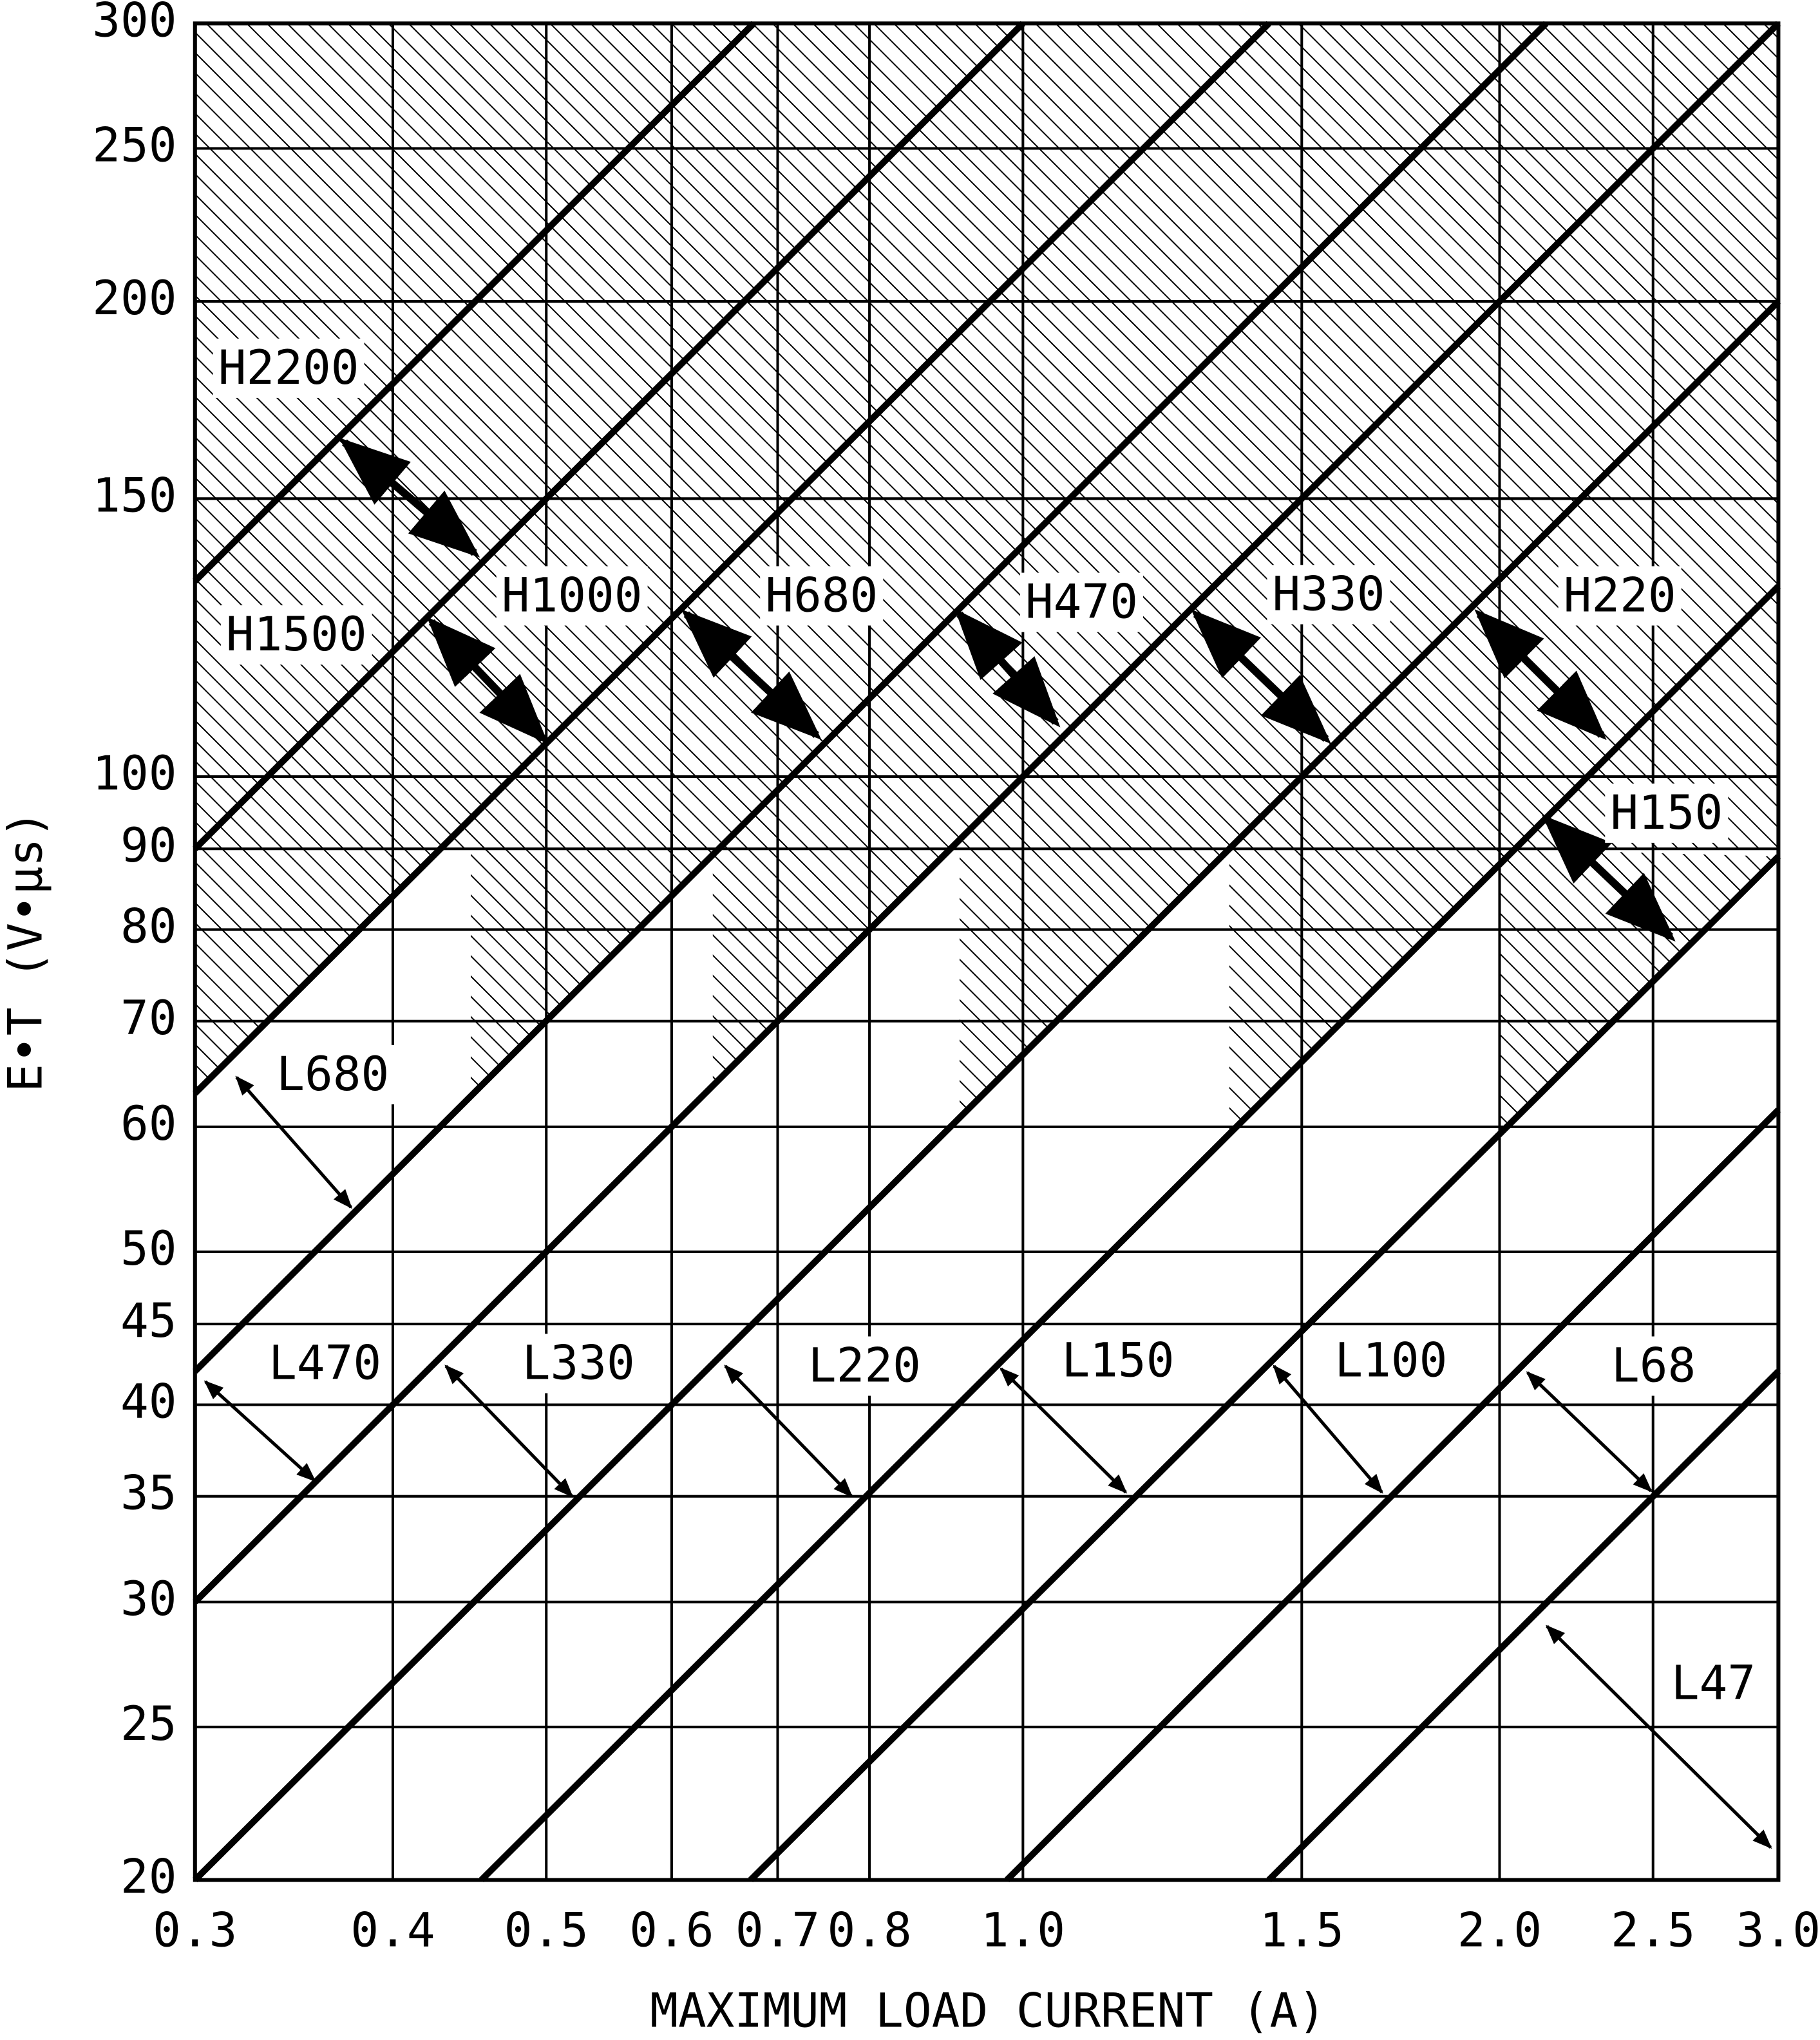 This screenshot has width=1820, height=2040. I want to click on y-tick-label: 150, so click(134, 496).